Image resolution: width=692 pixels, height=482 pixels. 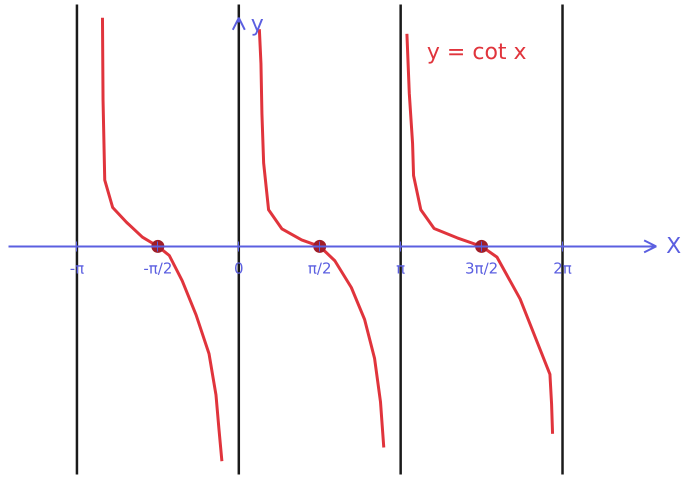 I want to click on x-tick-label: -π/2, so click(x=157, y=268).